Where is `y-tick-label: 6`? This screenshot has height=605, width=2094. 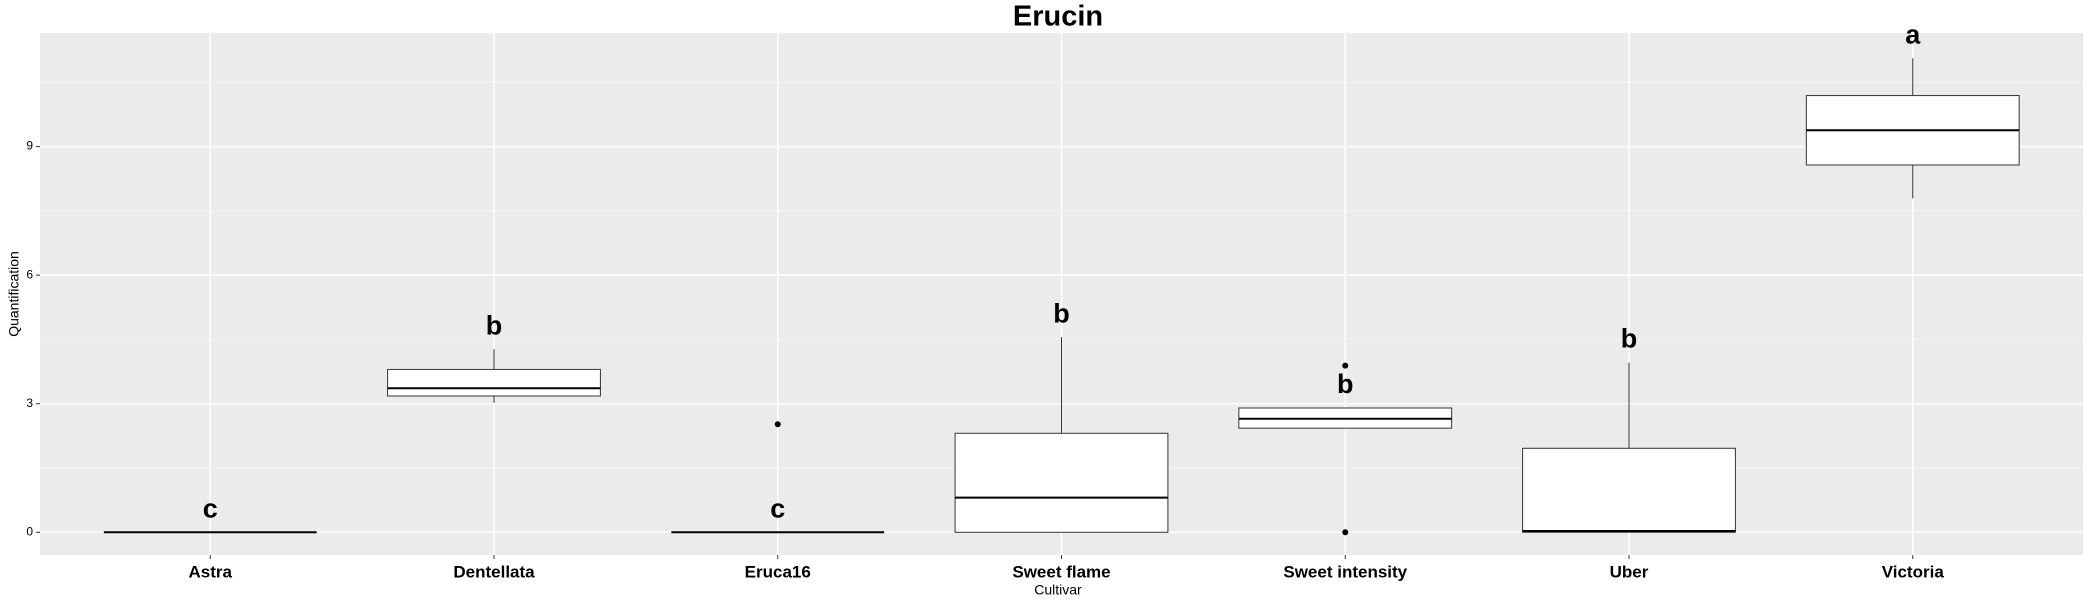
y-tick-label: 6 is located at coordinates (29, 274).